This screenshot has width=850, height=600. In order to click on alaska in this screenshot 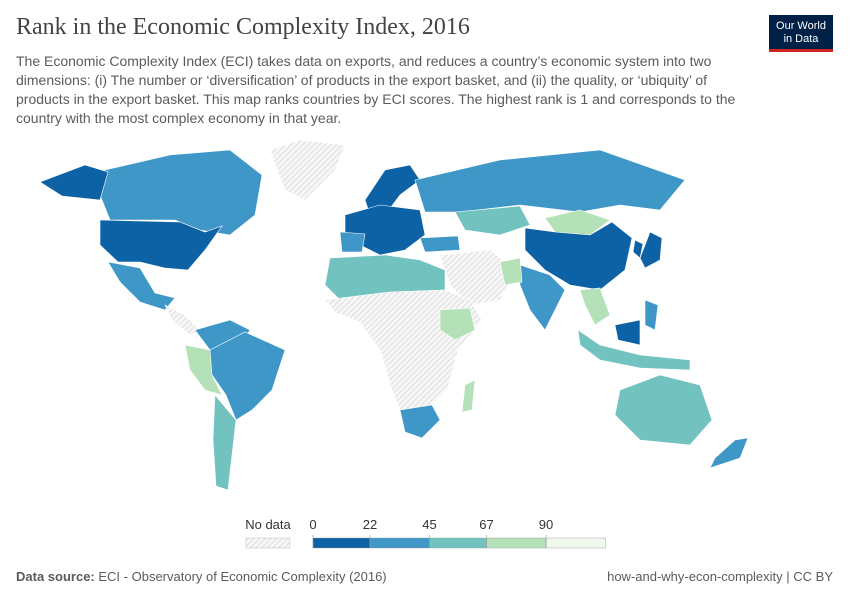, I will do `click(74, 182)`.